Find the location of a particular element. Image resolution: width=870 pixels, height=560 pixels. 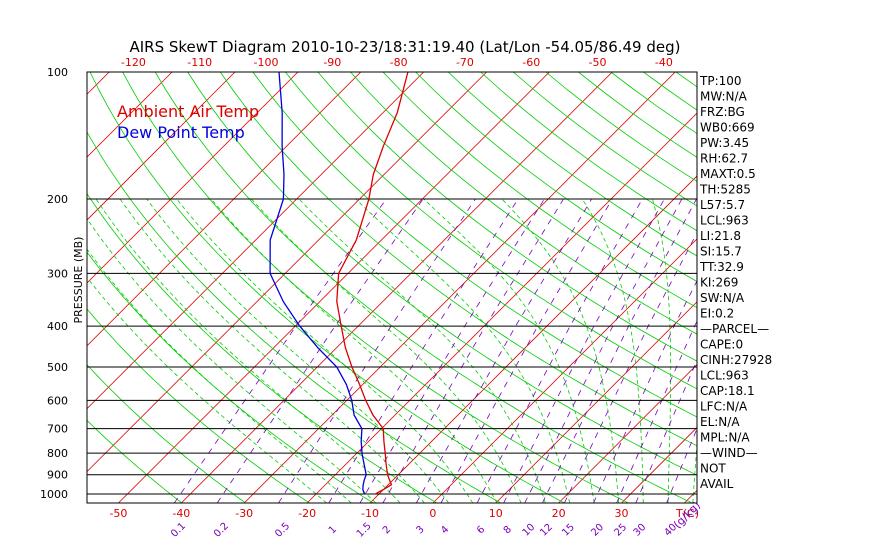

mixing-ratio-tick-label: 4 is located at coordinates (445, 530).